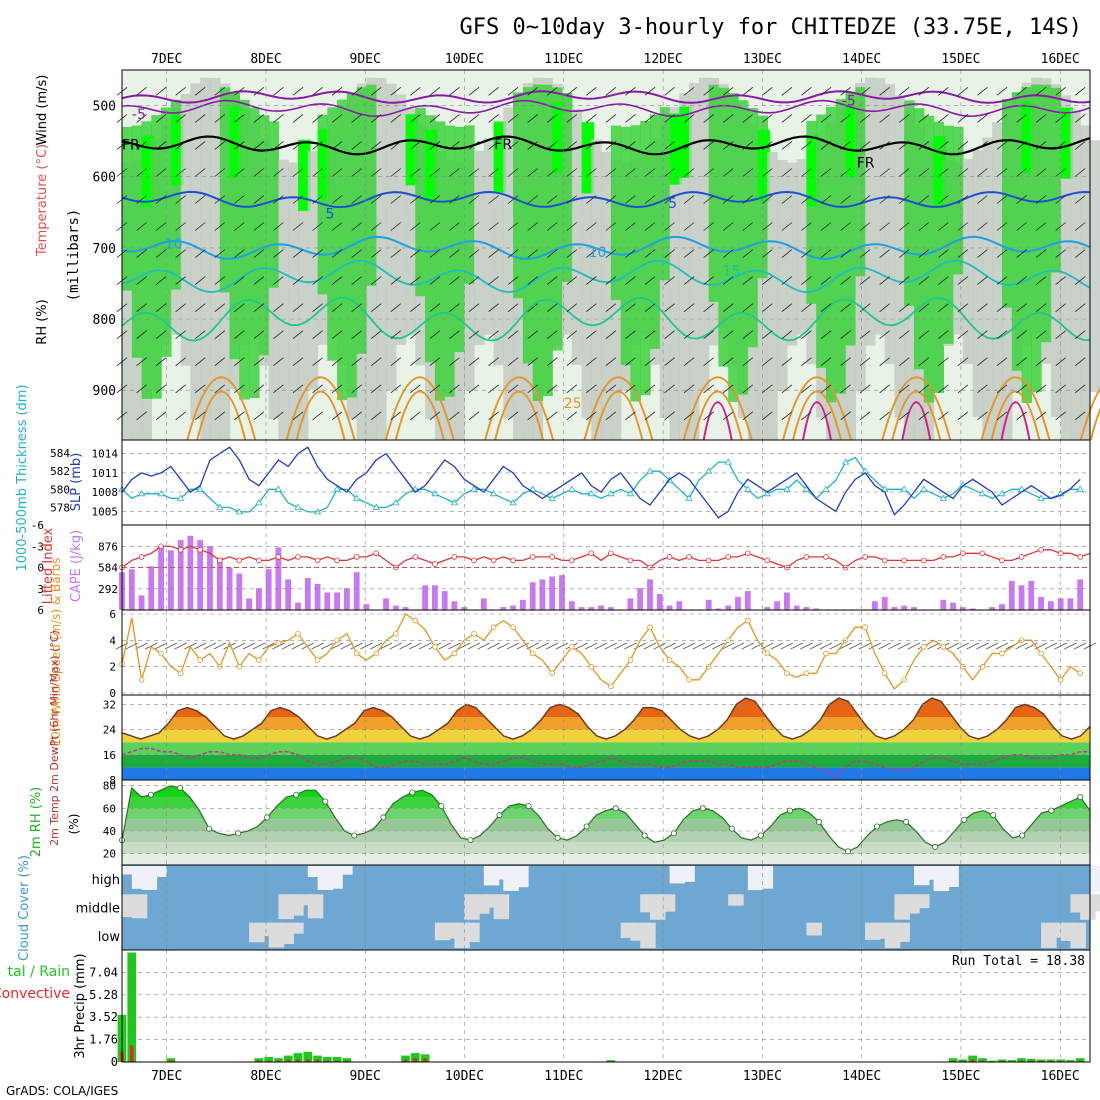 This screenshot has height=1100, width=1100. What do you see at coordinates (39, 972) in the screenshot?
I see `precip-total-legend: tal / Rain` at bounding box center [39, 972].